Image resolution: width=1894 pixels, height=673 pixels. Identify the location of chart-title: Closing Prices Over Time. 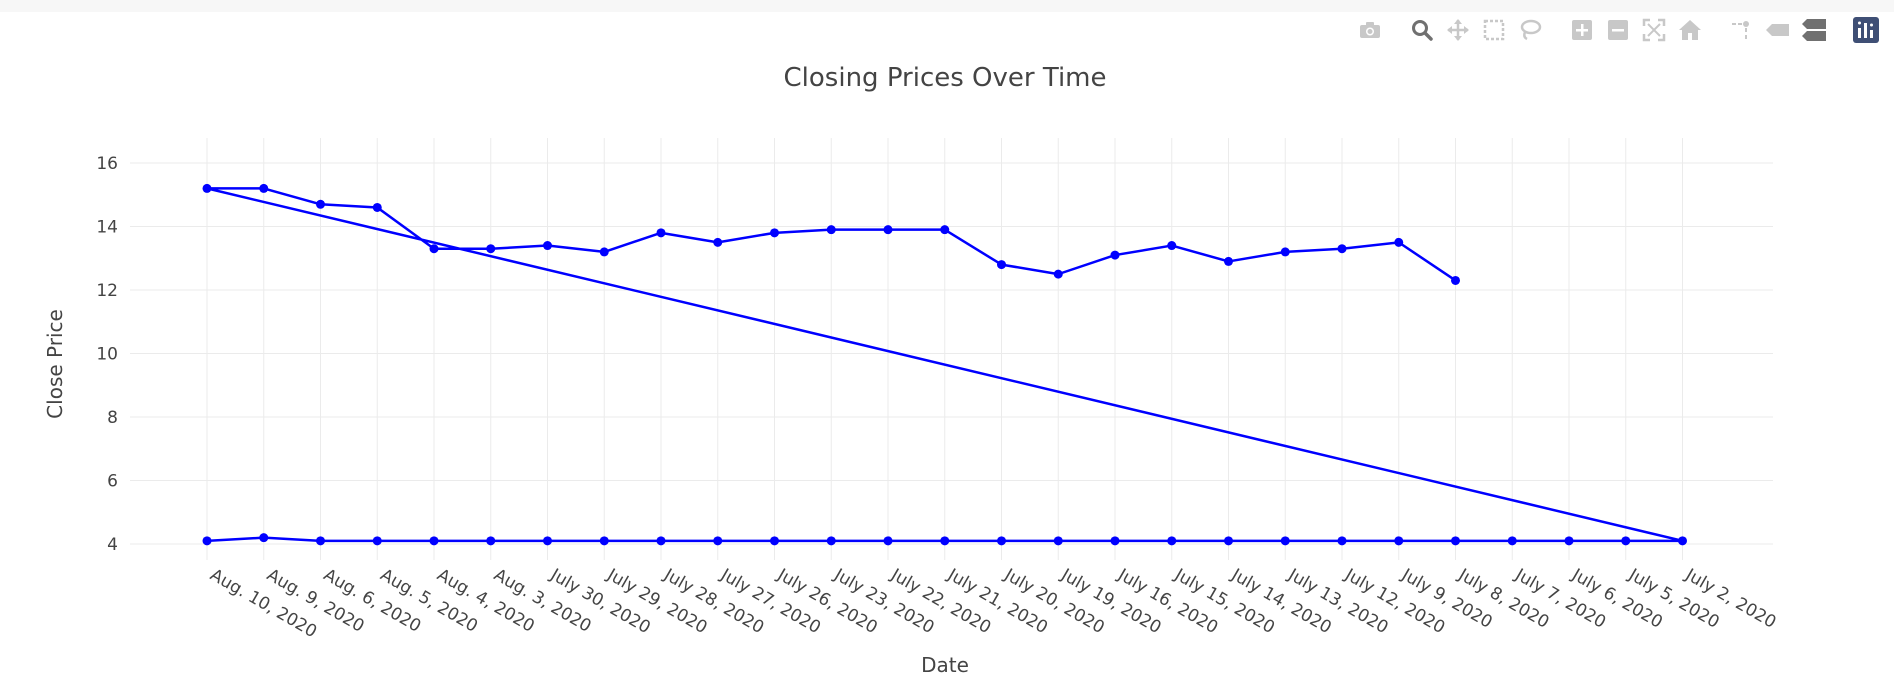
(945, 78).